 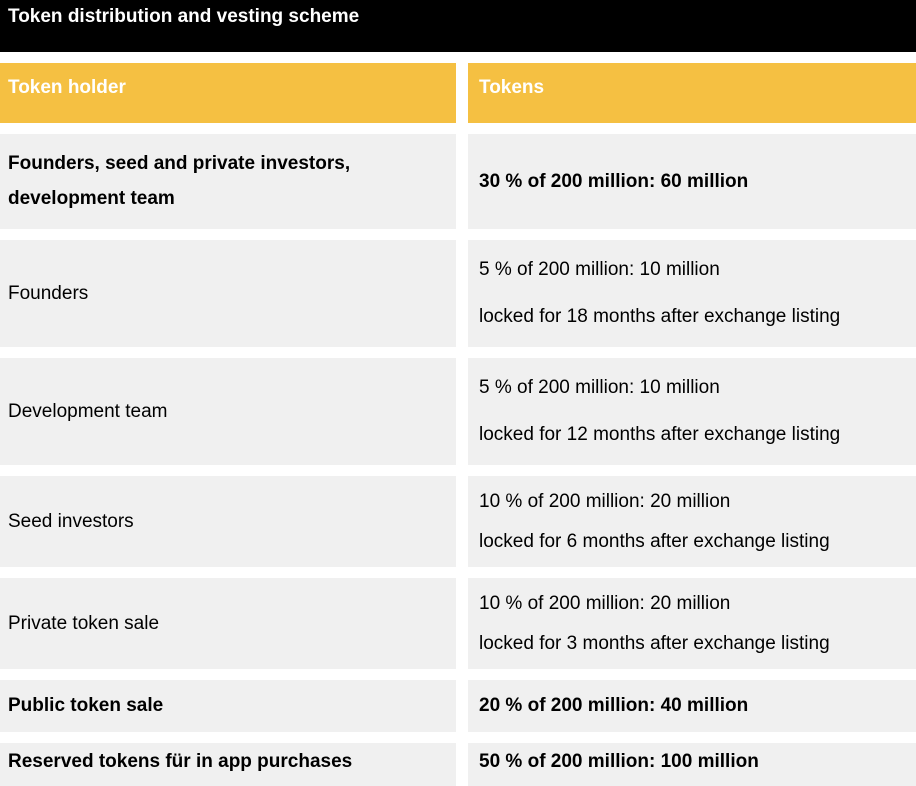 What do you see at coordinates (458, 26) in the screenshot?
I see `title-bar: Token distribution and vesting scheme` at bounding box center [458, 26].